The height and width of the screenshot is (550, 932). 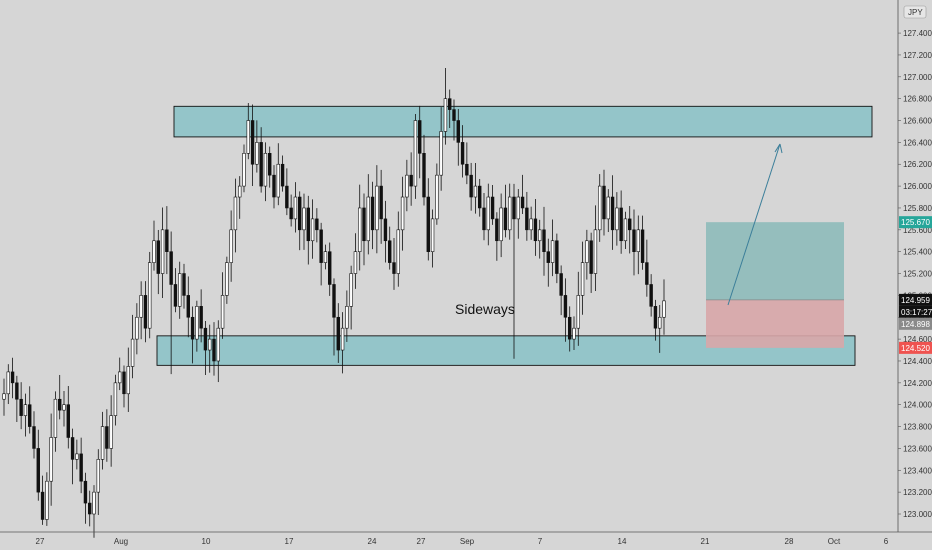 What do you see at coordinates (916, 312) in the screenshot?
I see `price-badge-label: 03:17:27` at bounding box center [916, 312].